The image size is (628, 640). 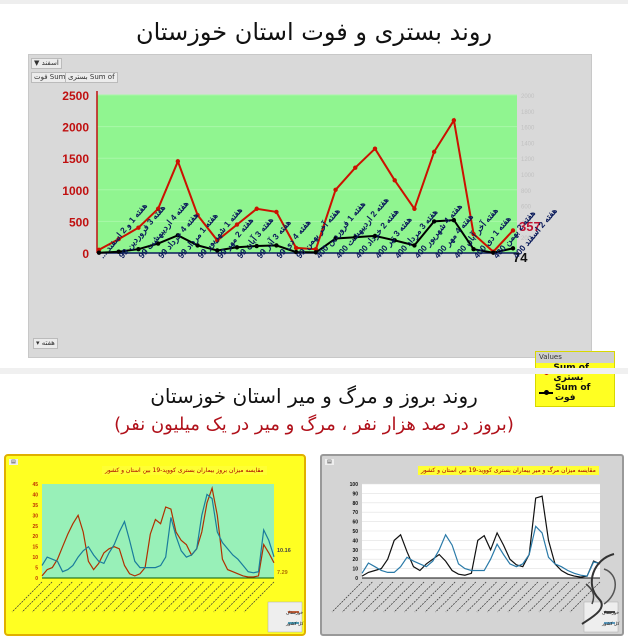 I want to click on legend-header: Values, so click(x=575, y=357).